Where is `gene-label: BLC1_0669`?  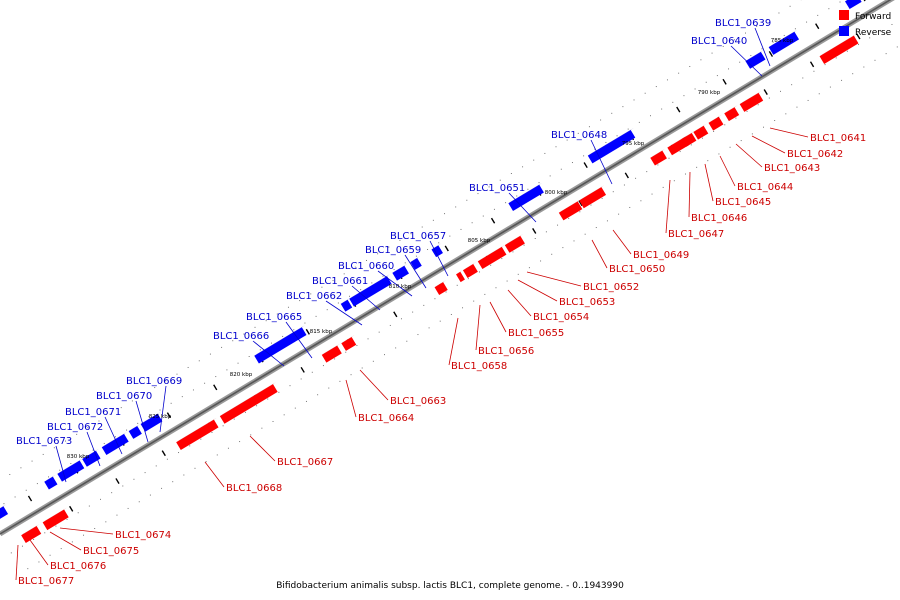 gene-label: BLC1_0669 is located at coordinates (154, 381).